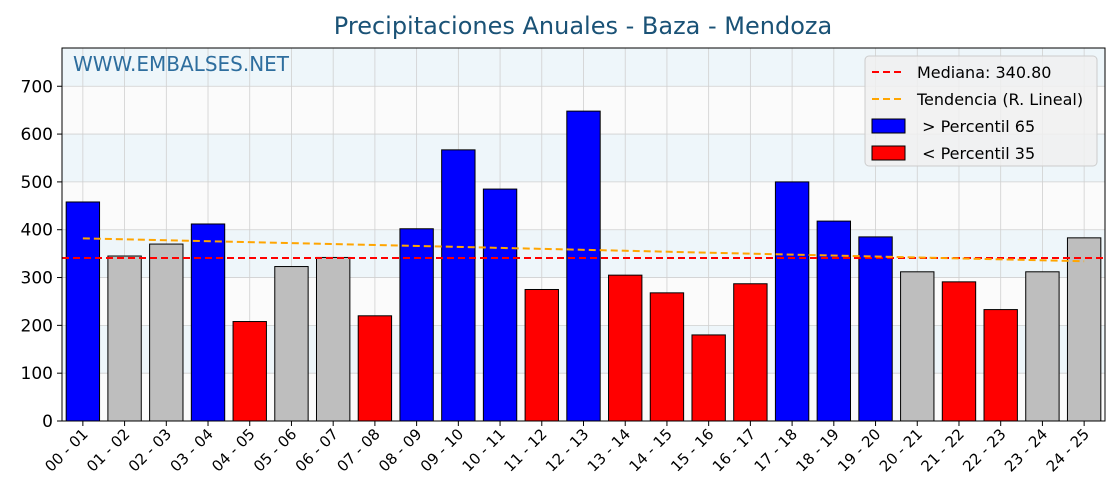 The width and height of the screenshot is (1120, 504). What do you see at coordinates (692, 450) in the screenshot?
I see `x-tick-label: 15 - 16` at bounding box center [692, 450].